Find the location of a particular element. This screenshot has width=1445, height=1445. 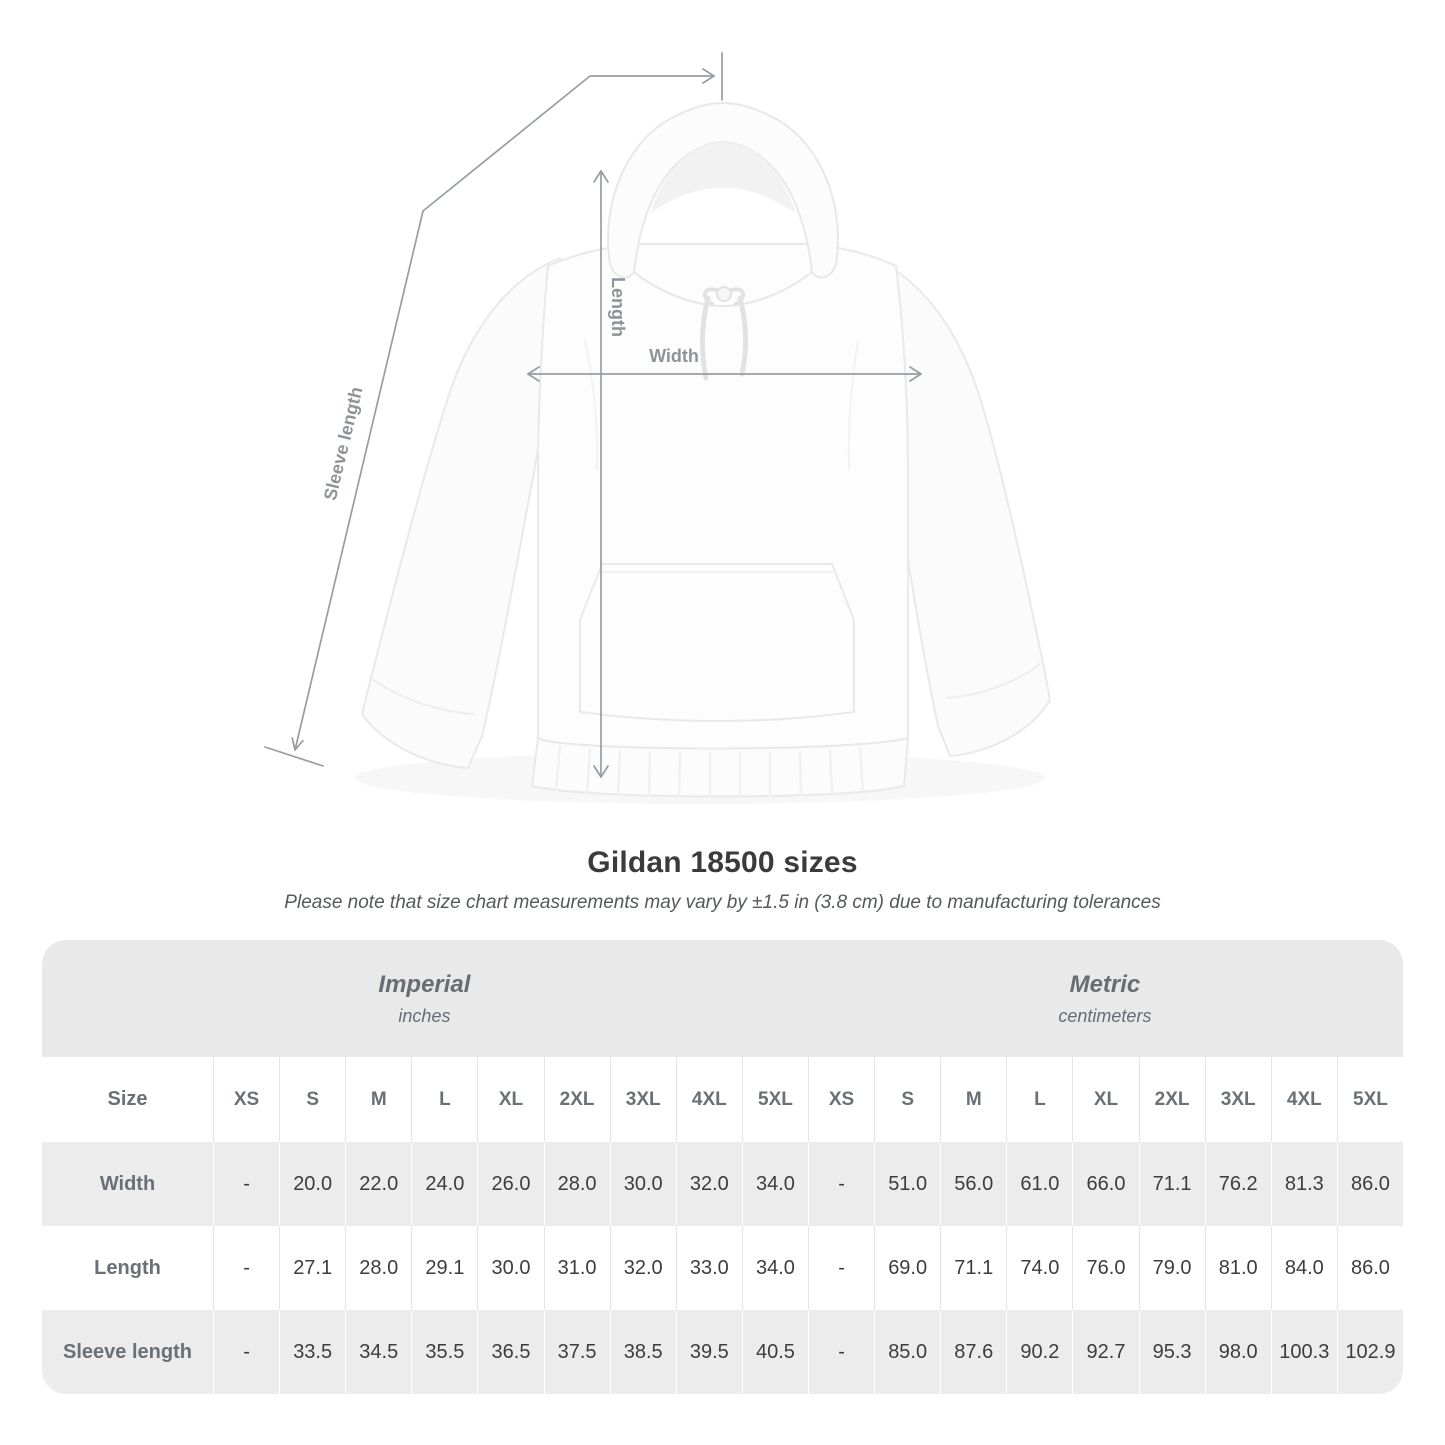

hoodie-hem-band is located at coordinates (720, 767).